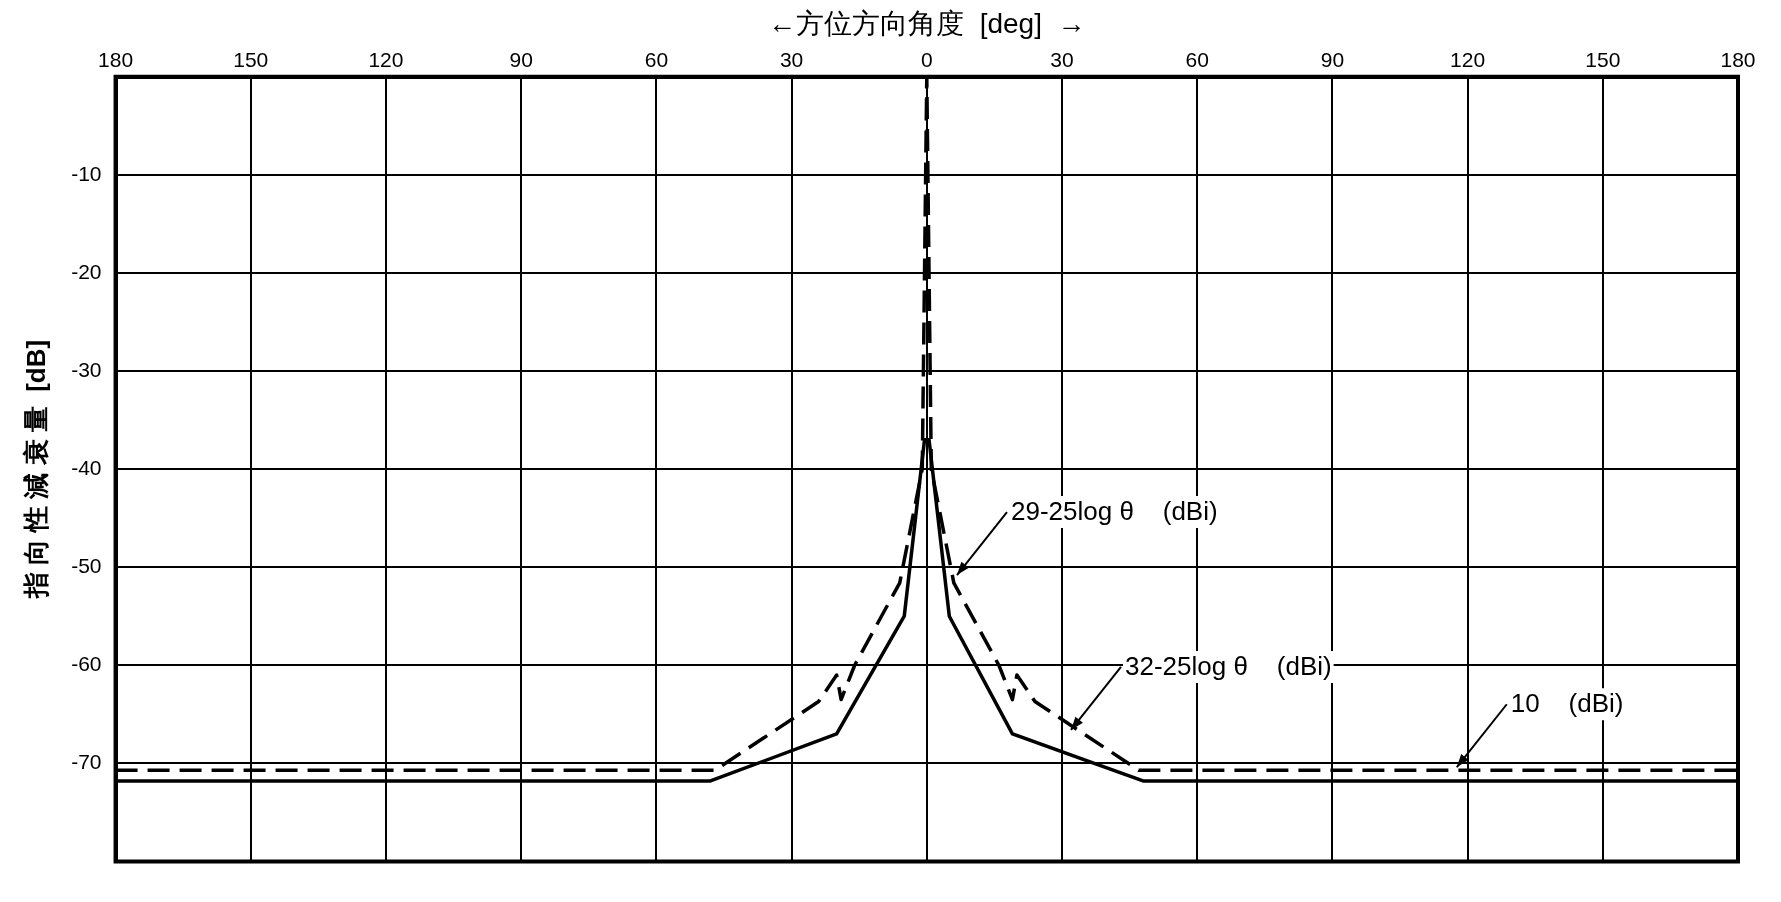 The height and width of the screenshot is (902, 1781). What do you see at coordinates (86, 369) in the screenshot?
I see `y-tick-label: -30` at bounding box center [86, 369].